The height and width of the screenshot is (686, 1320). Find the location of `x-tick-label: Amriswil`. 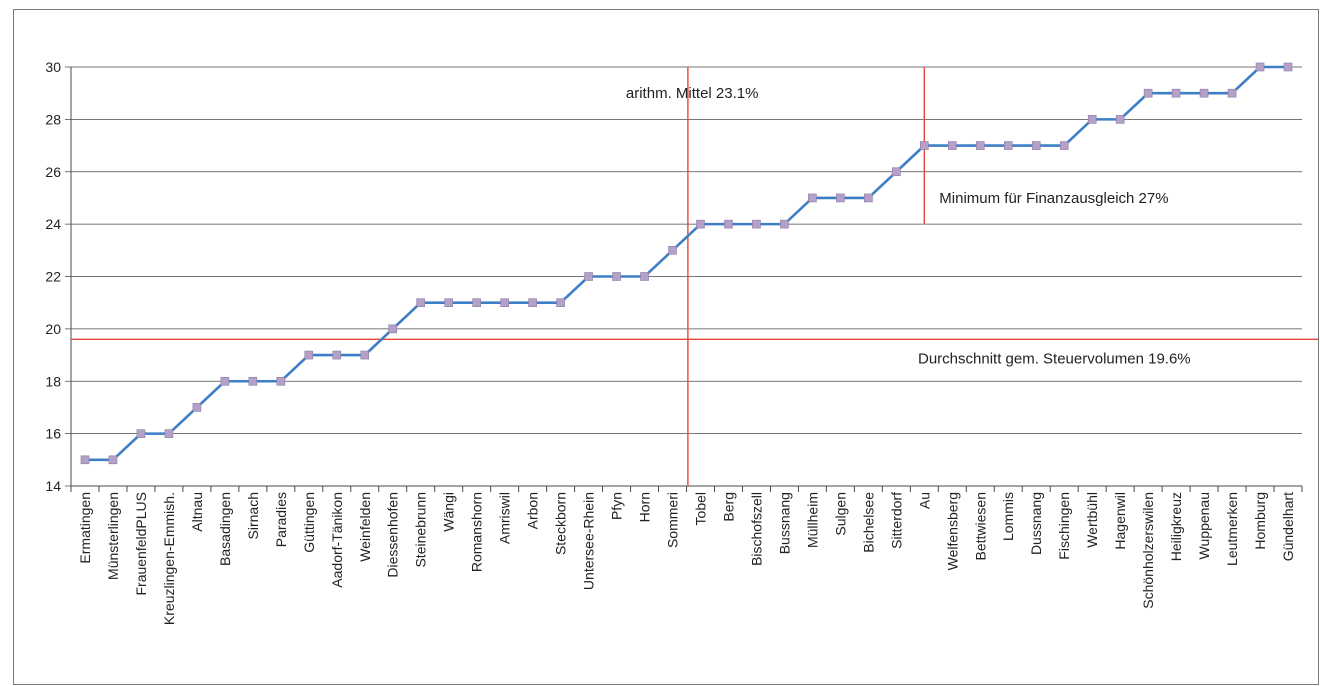

x-tick-label: Amriswil is located at coordinates (505, 518).